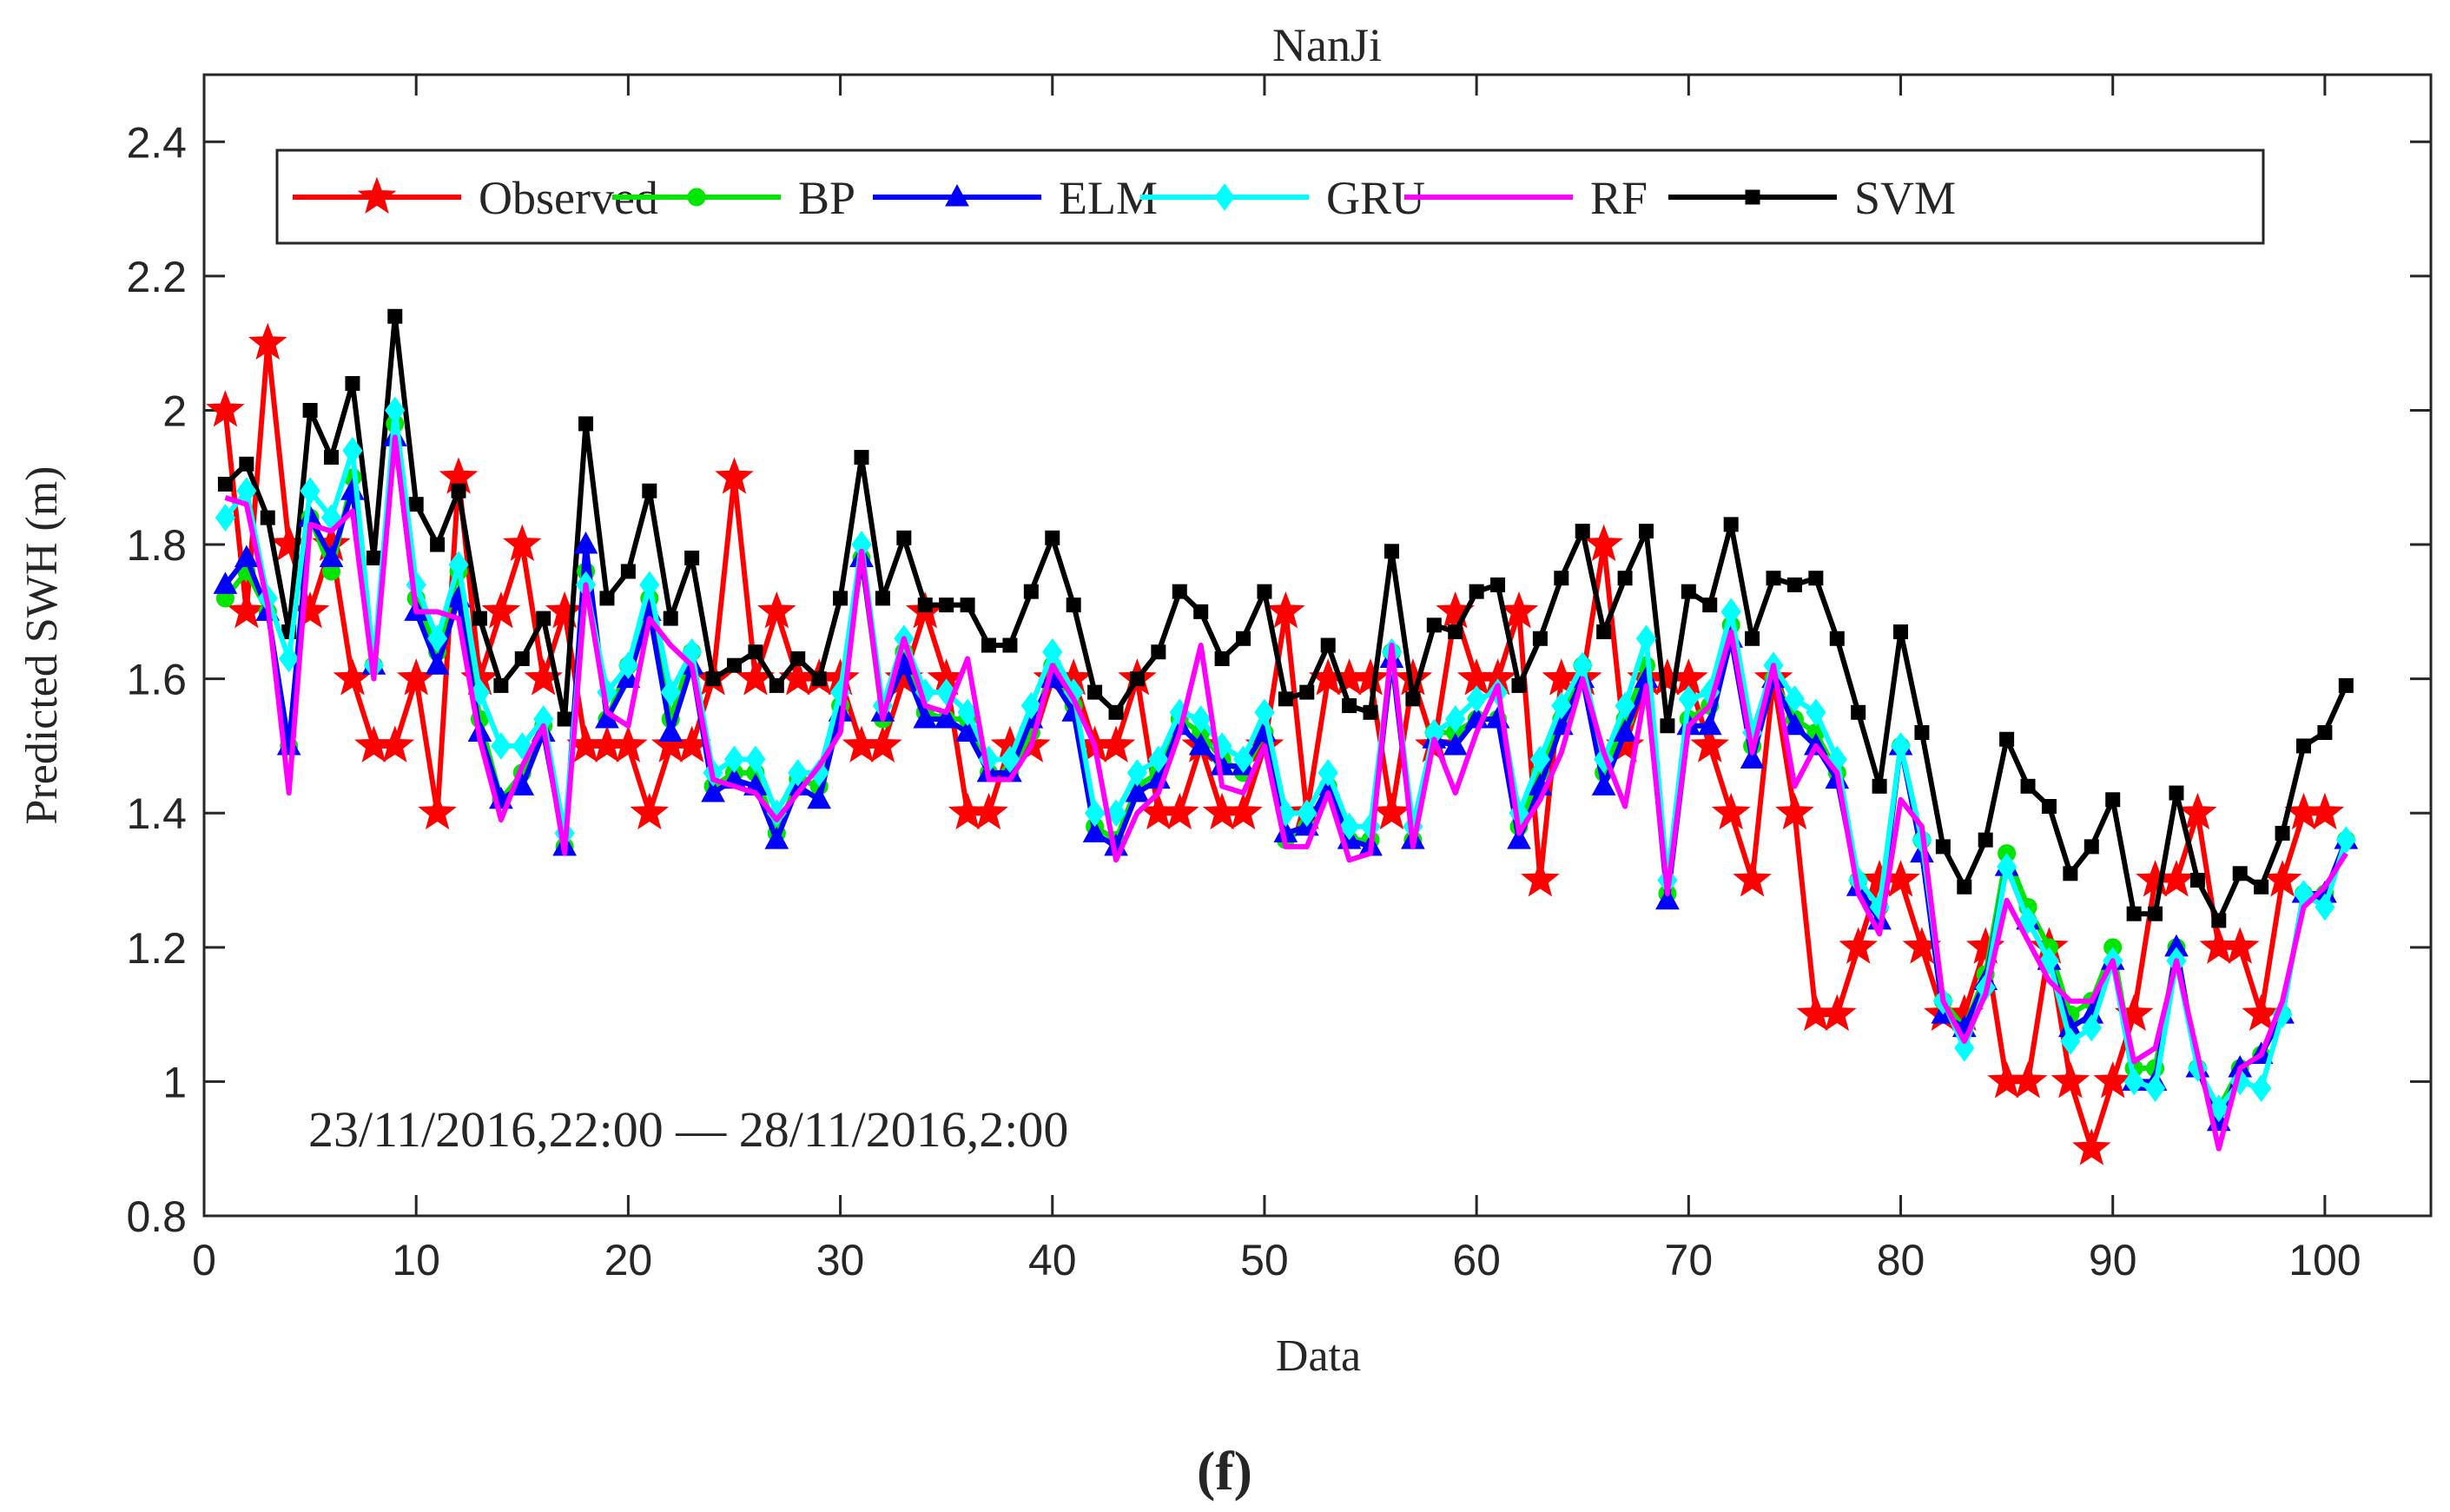 This screenshot has height=1512, width=2450. I want to click on legend-label-svm: SVM, so click(1905, 198).